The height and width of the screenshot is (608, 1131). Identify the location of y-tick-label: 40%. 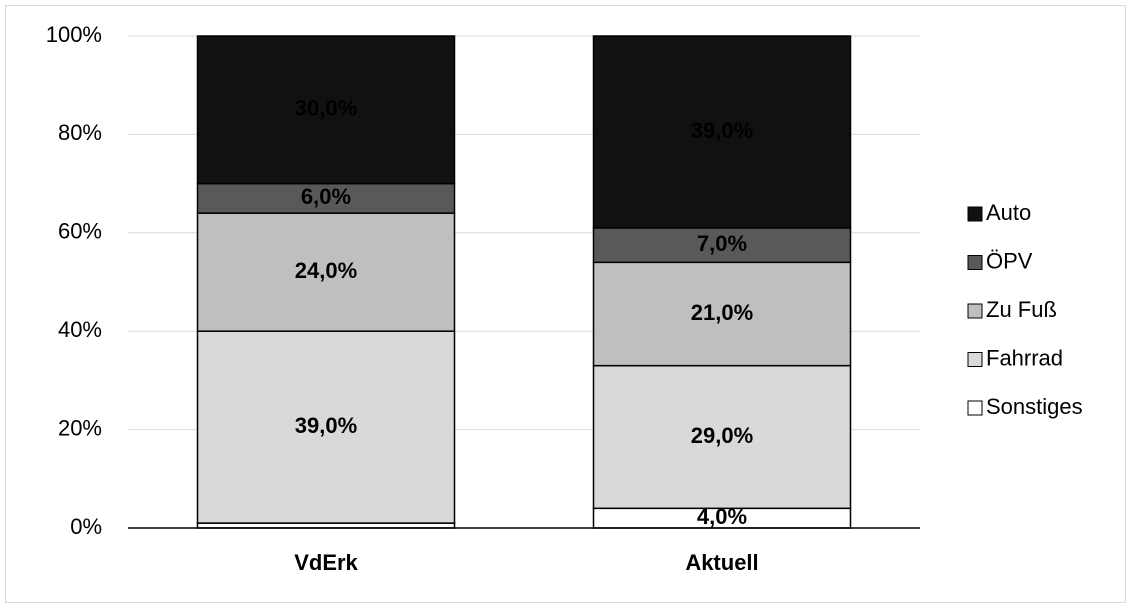
(80, 329).